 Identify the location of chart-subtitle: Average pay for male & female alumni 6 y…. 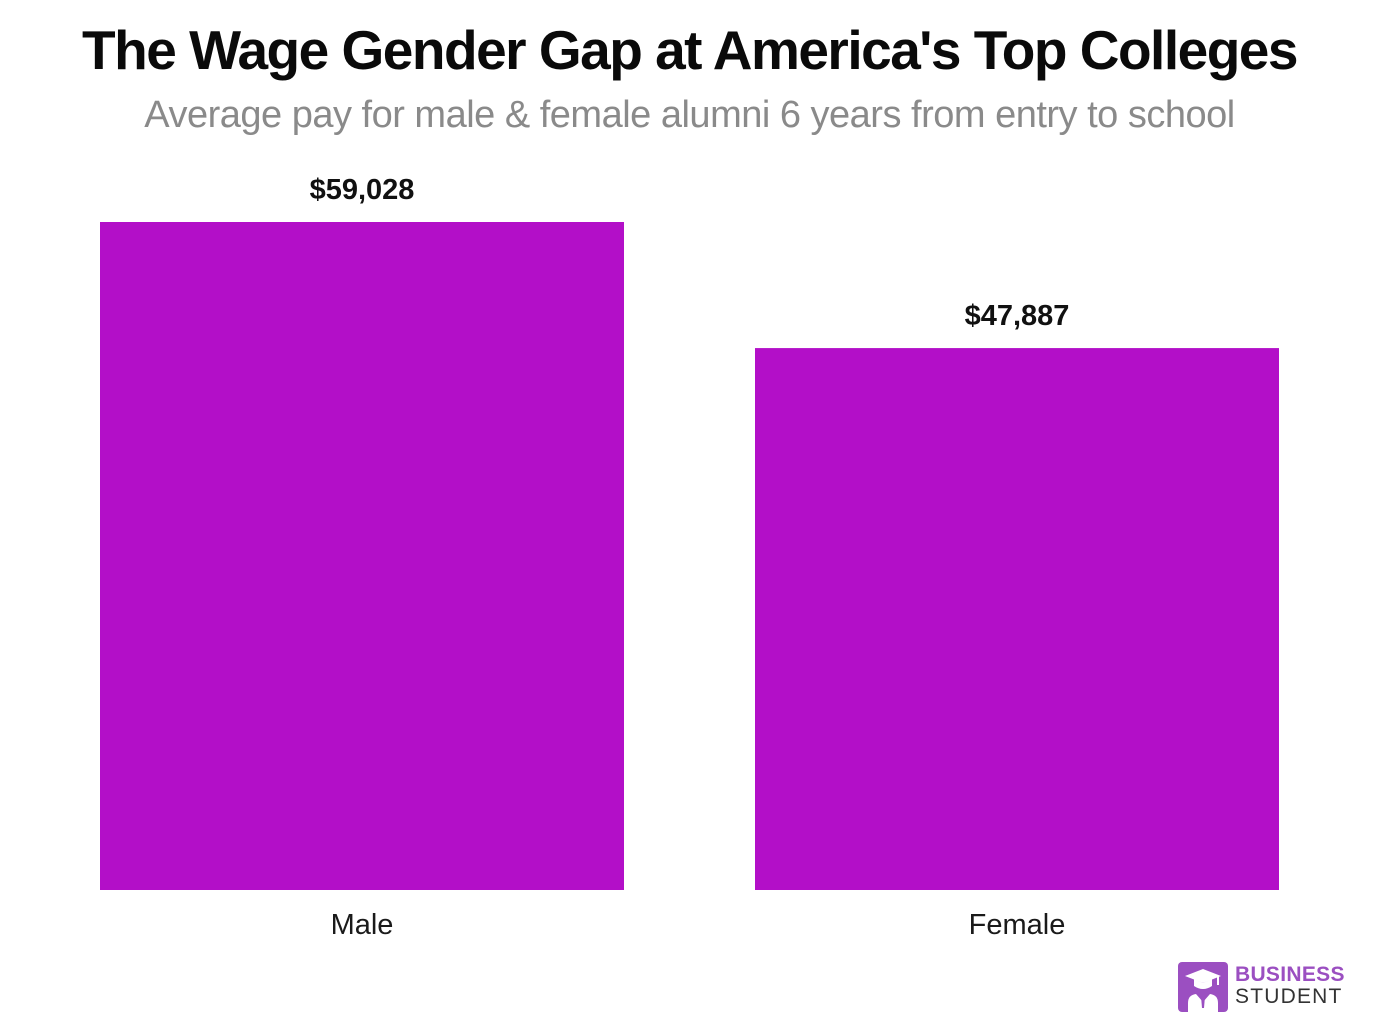
(689, 115).